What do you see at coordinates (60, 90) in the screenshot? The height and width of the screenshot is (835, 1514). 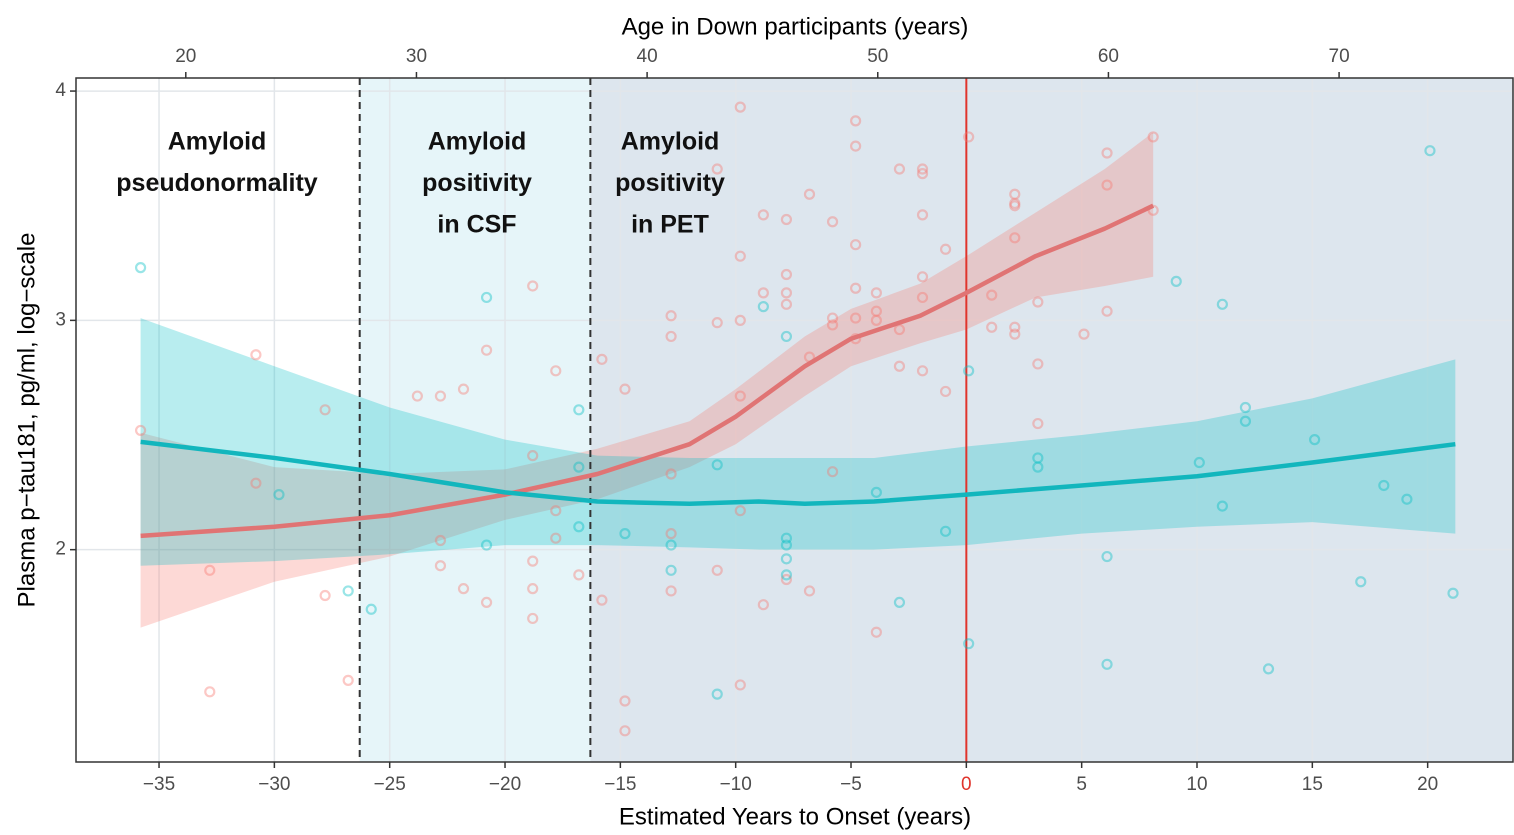 I see `y-tick-label: 4` at bounding box center [60, 90].